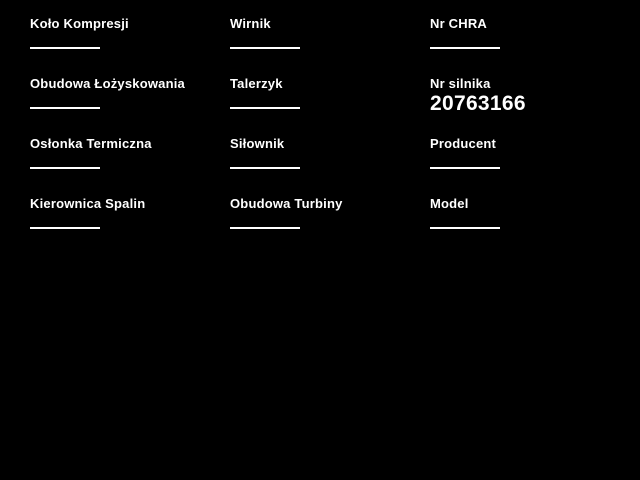 This screenshot has width=640, height=480. I want to click on field-oslonka-termiczna: Osłonka Termiczna, so click(130, 166).